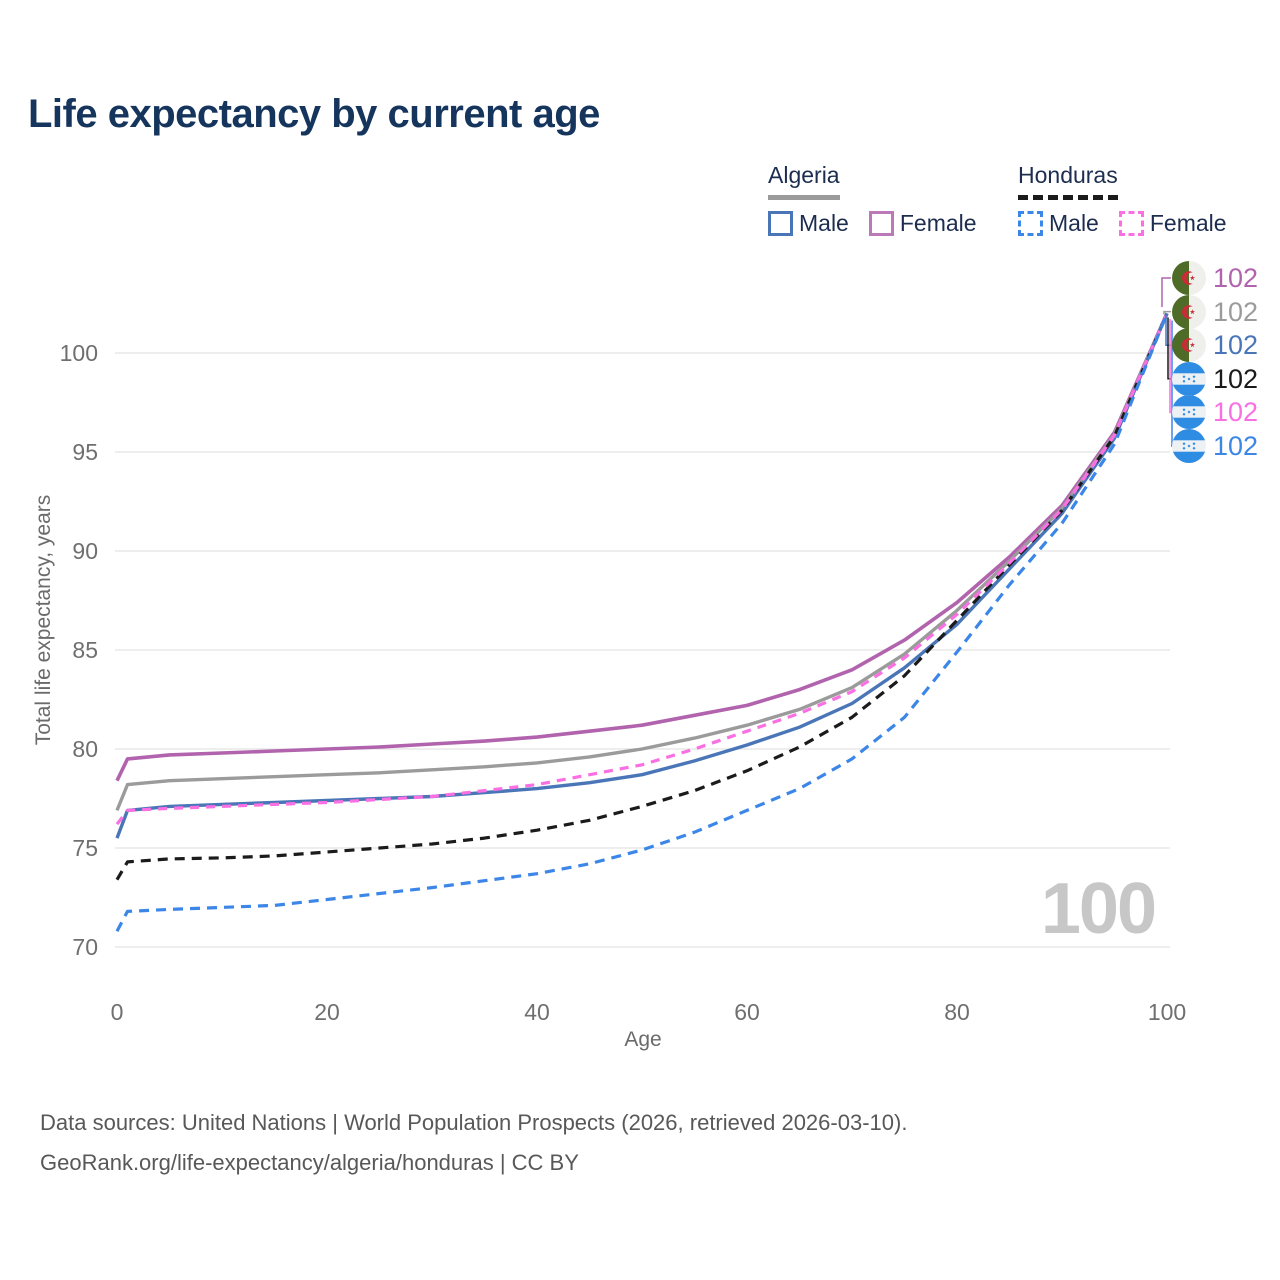  Describe the element at coordinates (1236, 412) in the screenshot. I see `end-value-honduras-female: 102` at that location.